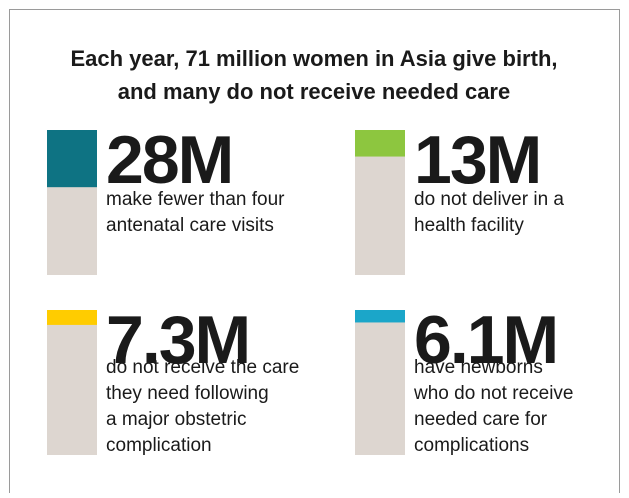  Describe the element at coordinates (485, 340) in the screenshot. I see `value-label: 6.1M` at that location.